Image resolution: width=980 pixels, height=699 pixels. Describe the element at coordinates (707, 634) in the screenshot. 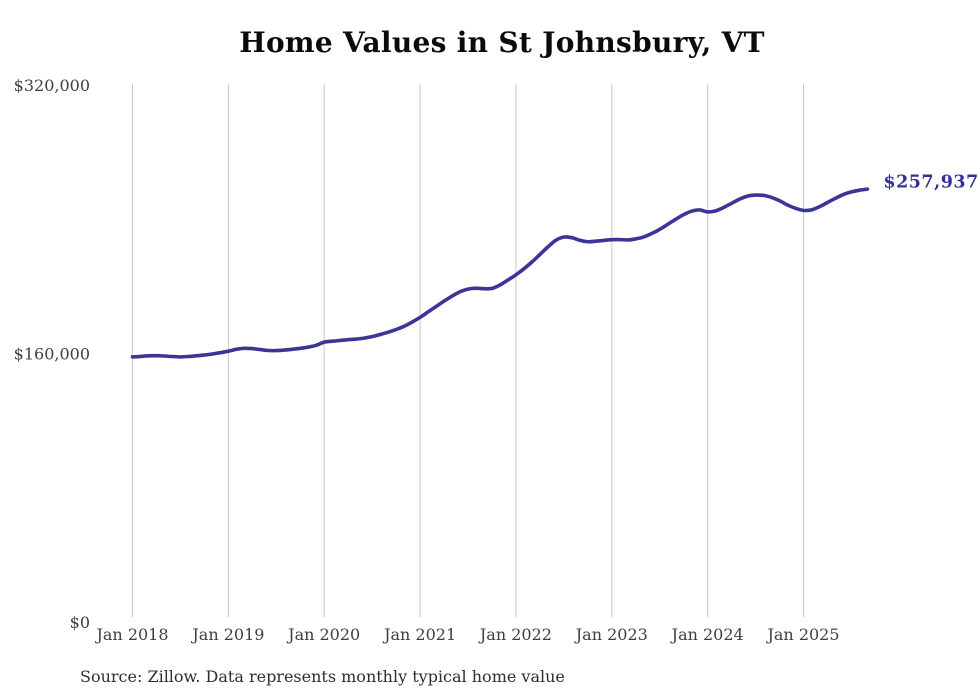

I see `x-axis-label: Jan 2024` at that location.